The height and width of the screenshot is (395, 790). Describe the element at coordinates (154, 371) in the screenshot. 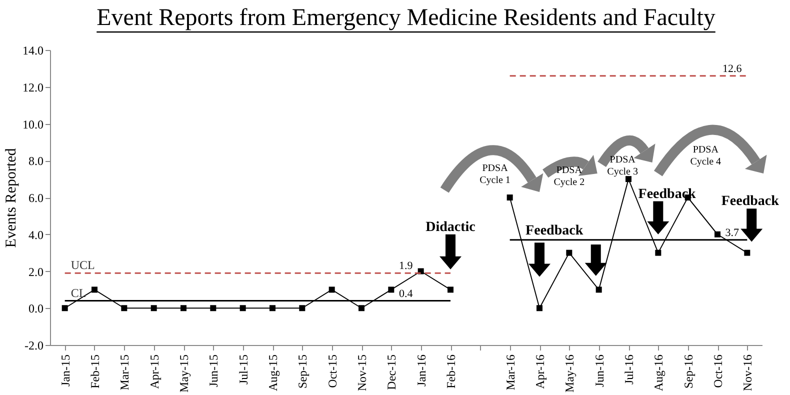

I see `x-tick-label: Apr-15` at that location.